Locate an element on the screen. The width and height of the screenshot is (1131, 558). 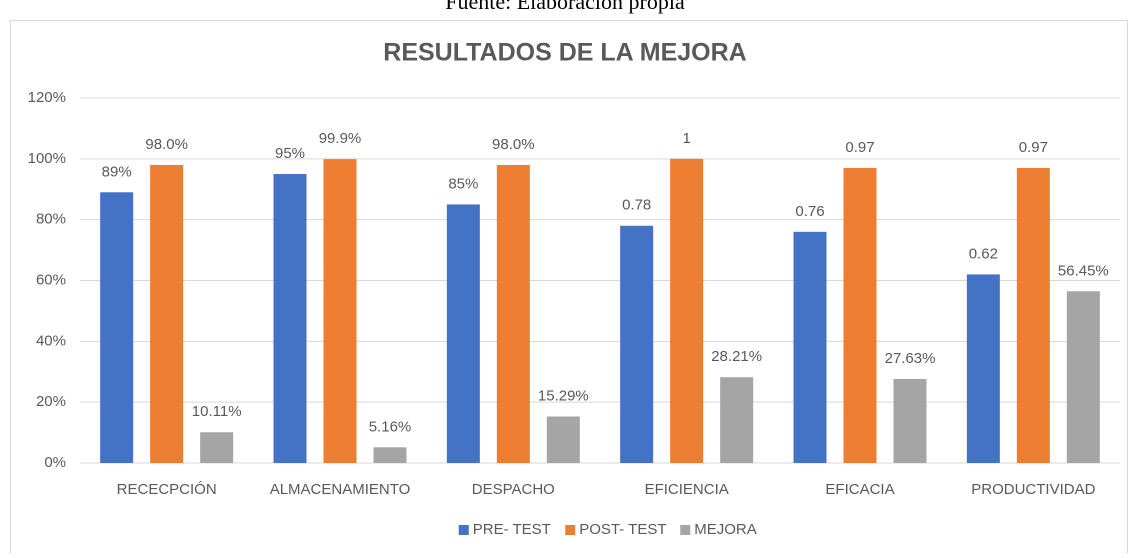
data-label: 99.9% is located at coordinates (340, 138).